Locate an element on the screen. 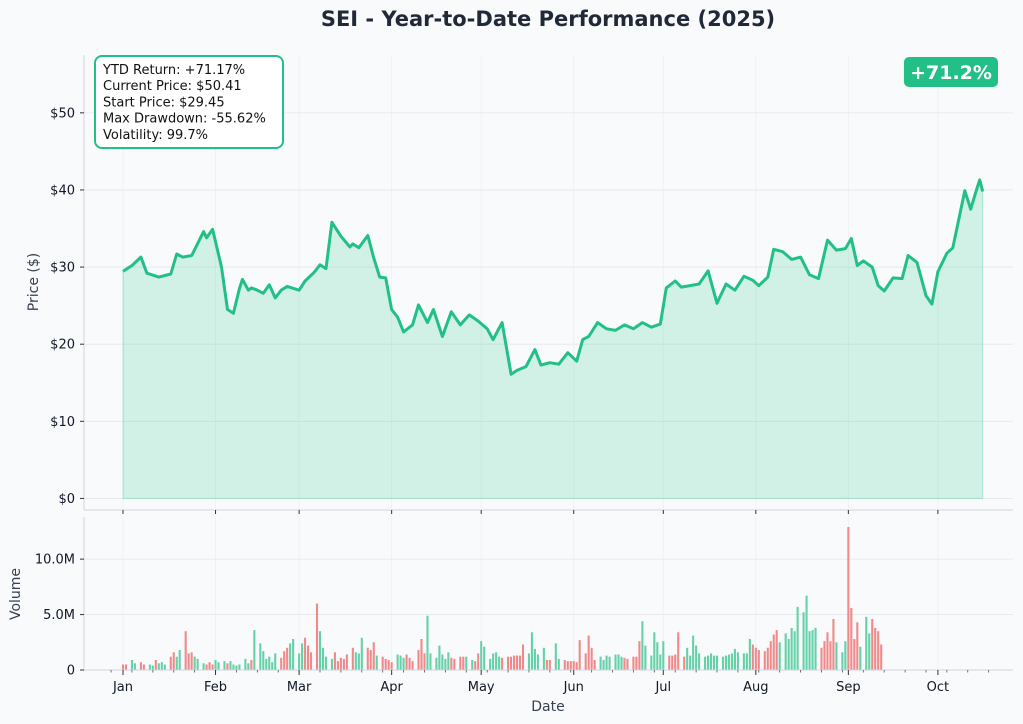 The width and height of the screenshot is (1023, 724). price-y-tick-label: $50 is located at coordinates (62, 113).